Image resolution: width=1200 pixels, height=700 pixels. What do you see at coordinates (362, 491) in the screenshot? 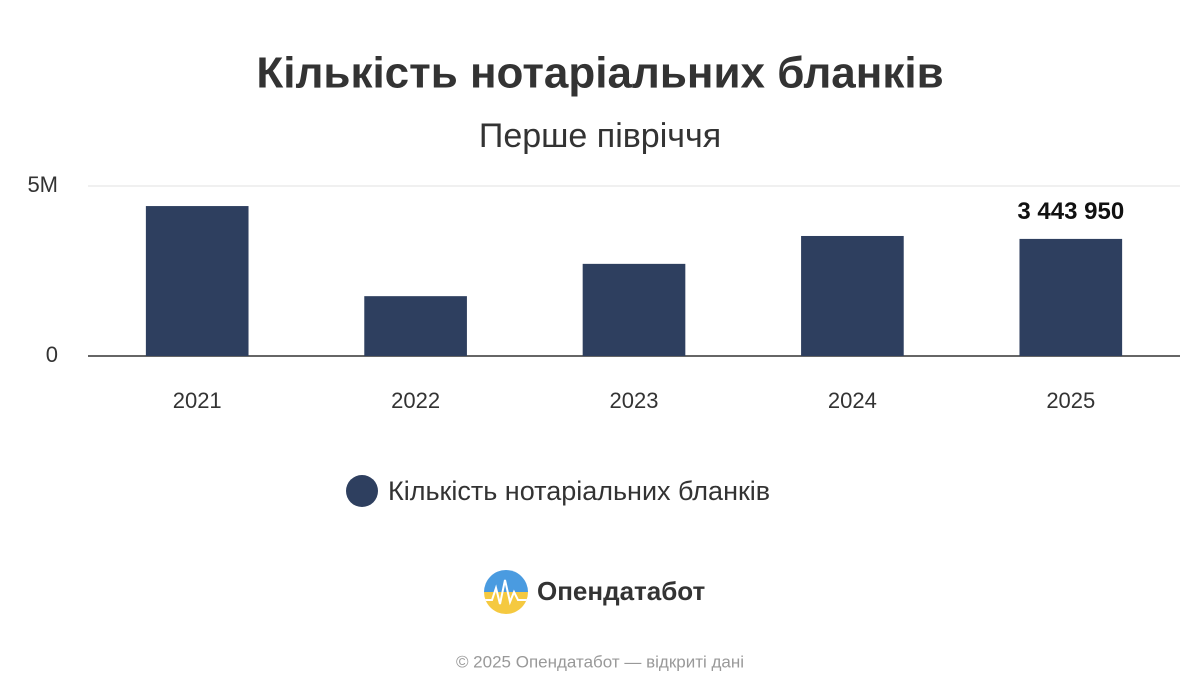
I see `legend-marker` at bounding box center [362, 491].